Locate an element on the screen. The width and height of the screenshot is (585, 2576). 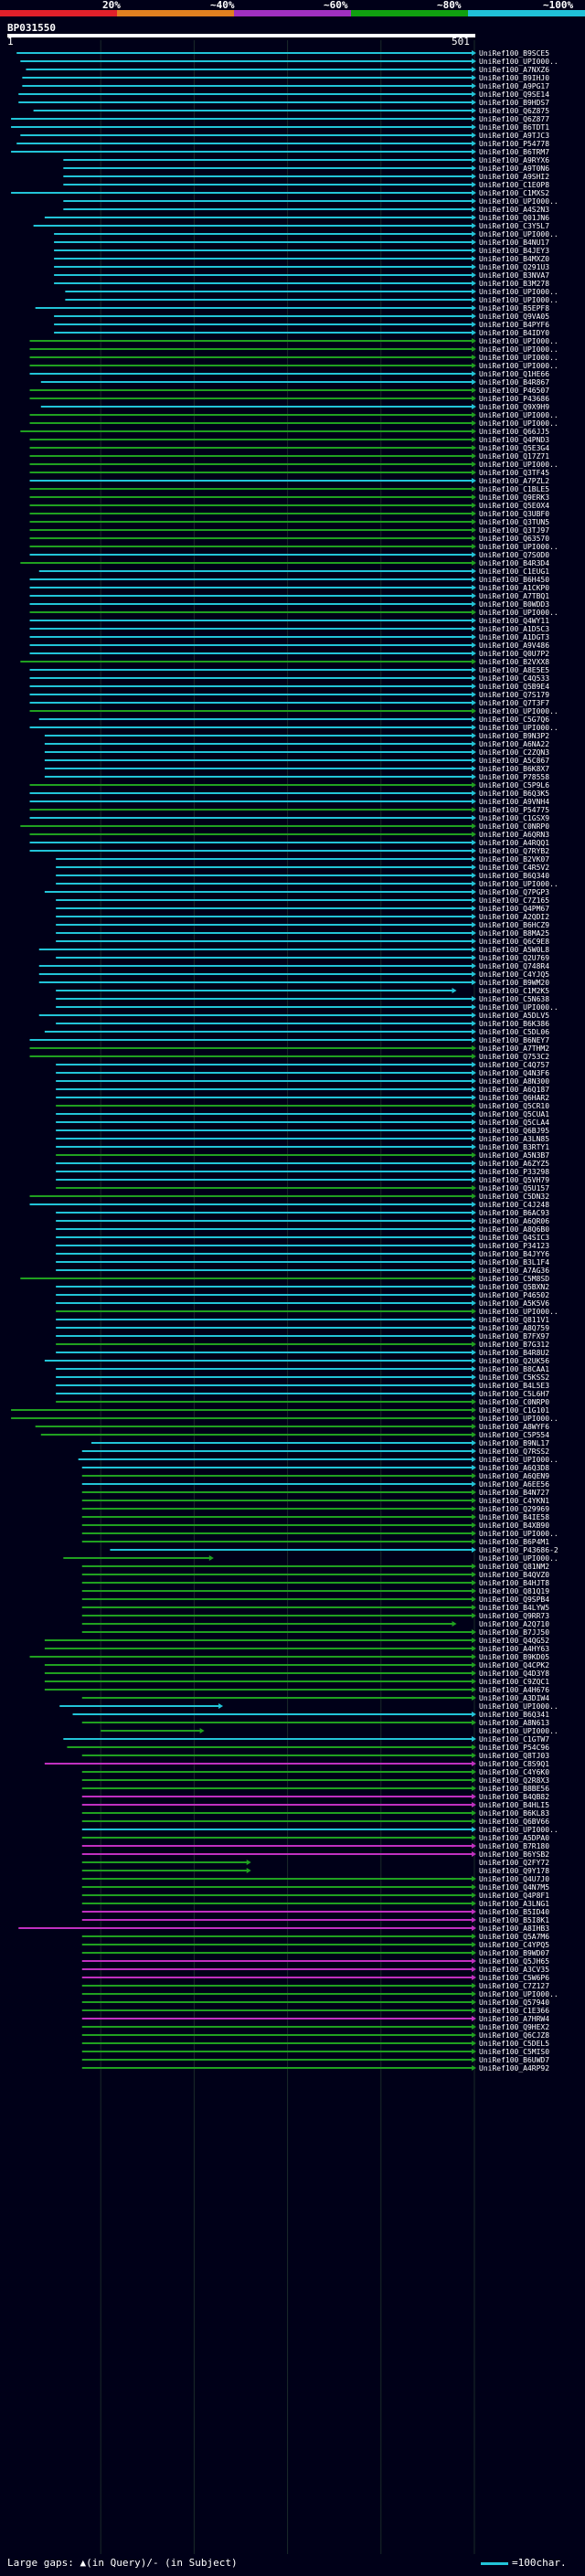
hit-id-label: UniRef100_Q3TF45 is located at coordinates (514, 473).